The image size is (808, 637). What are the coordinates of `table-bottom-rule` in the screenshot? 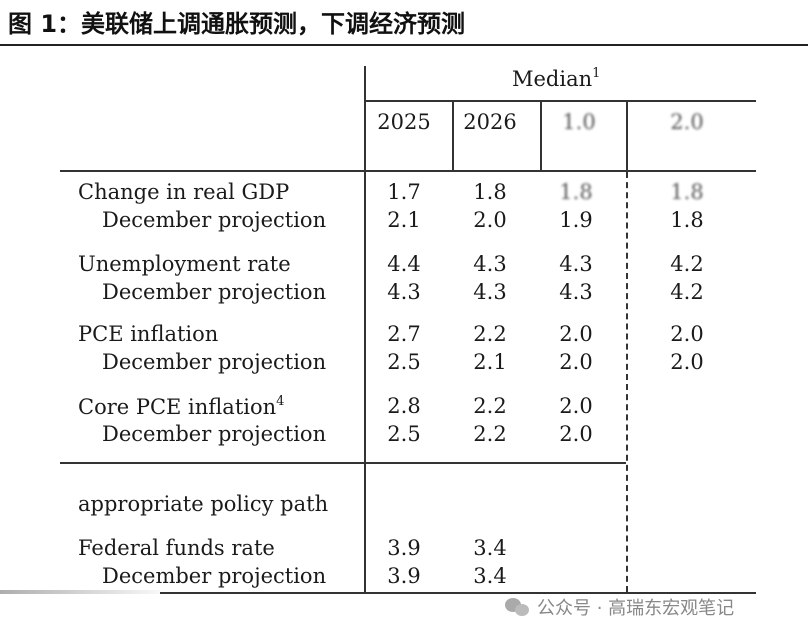 It's located at (458, 593).